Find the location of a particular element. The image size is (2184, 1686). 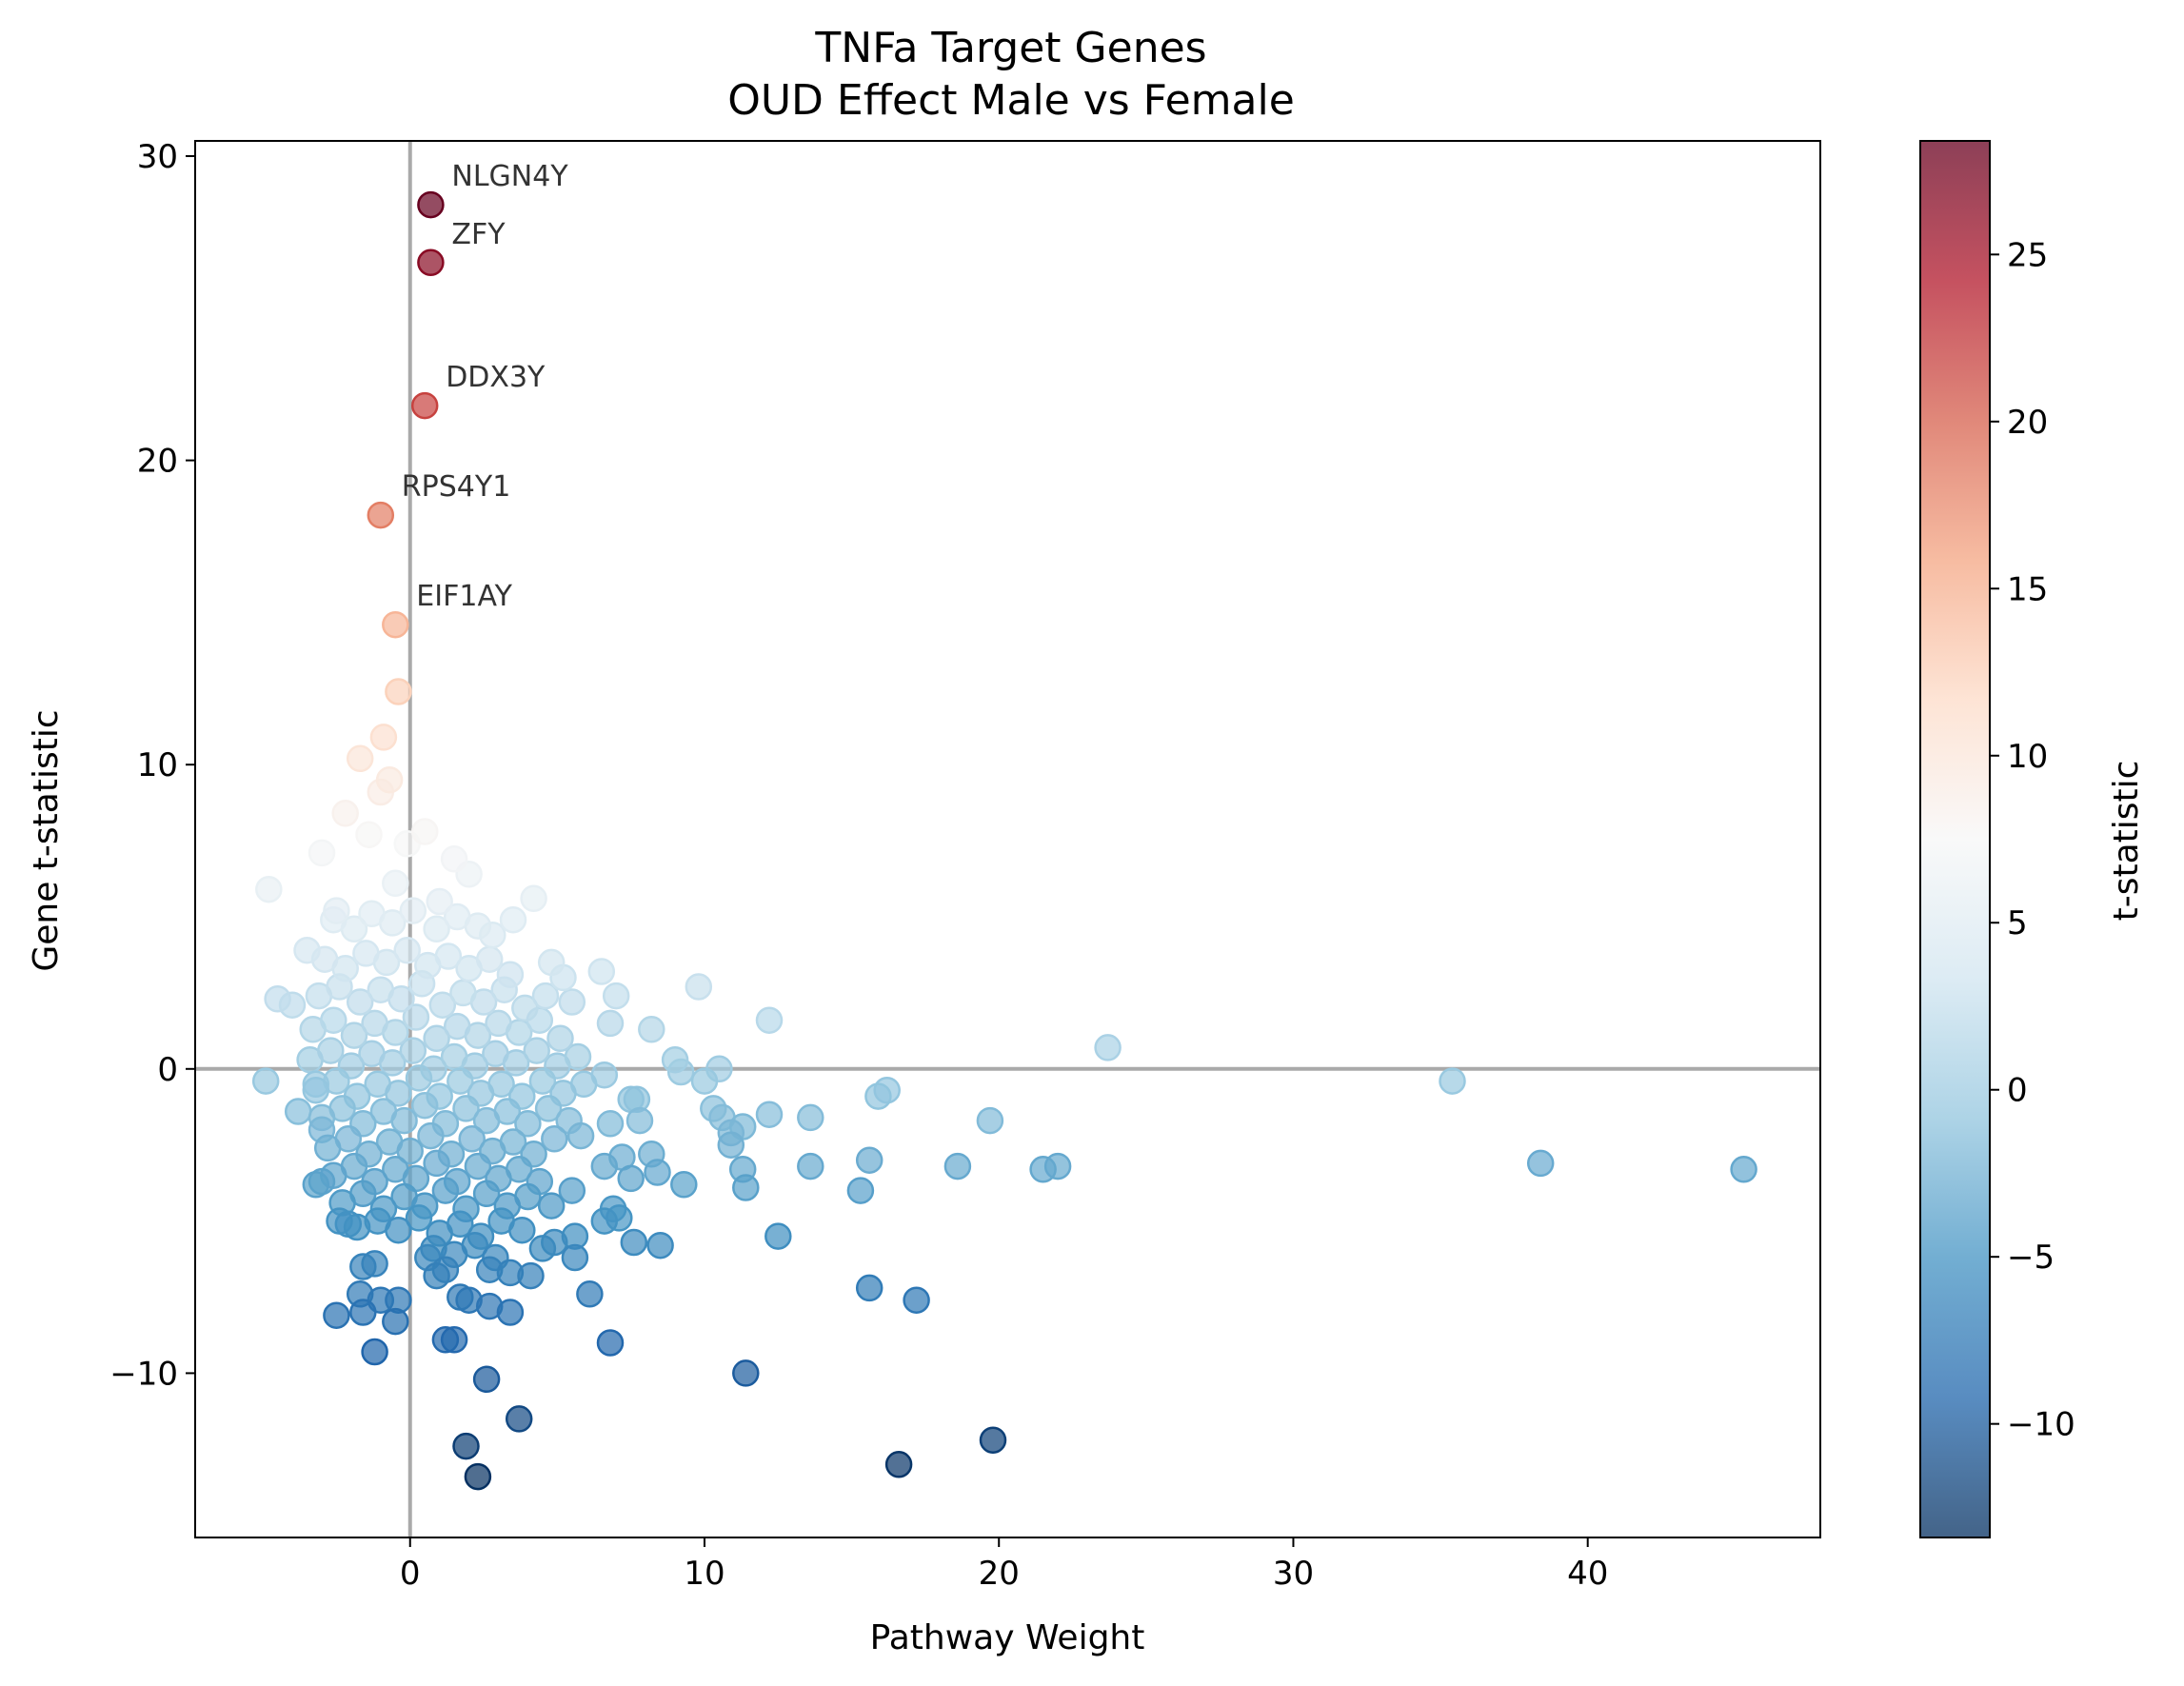

colorbar-ticks: −10 −5 0 5 10 15 20 25 is located at coordinates (2032, 840).